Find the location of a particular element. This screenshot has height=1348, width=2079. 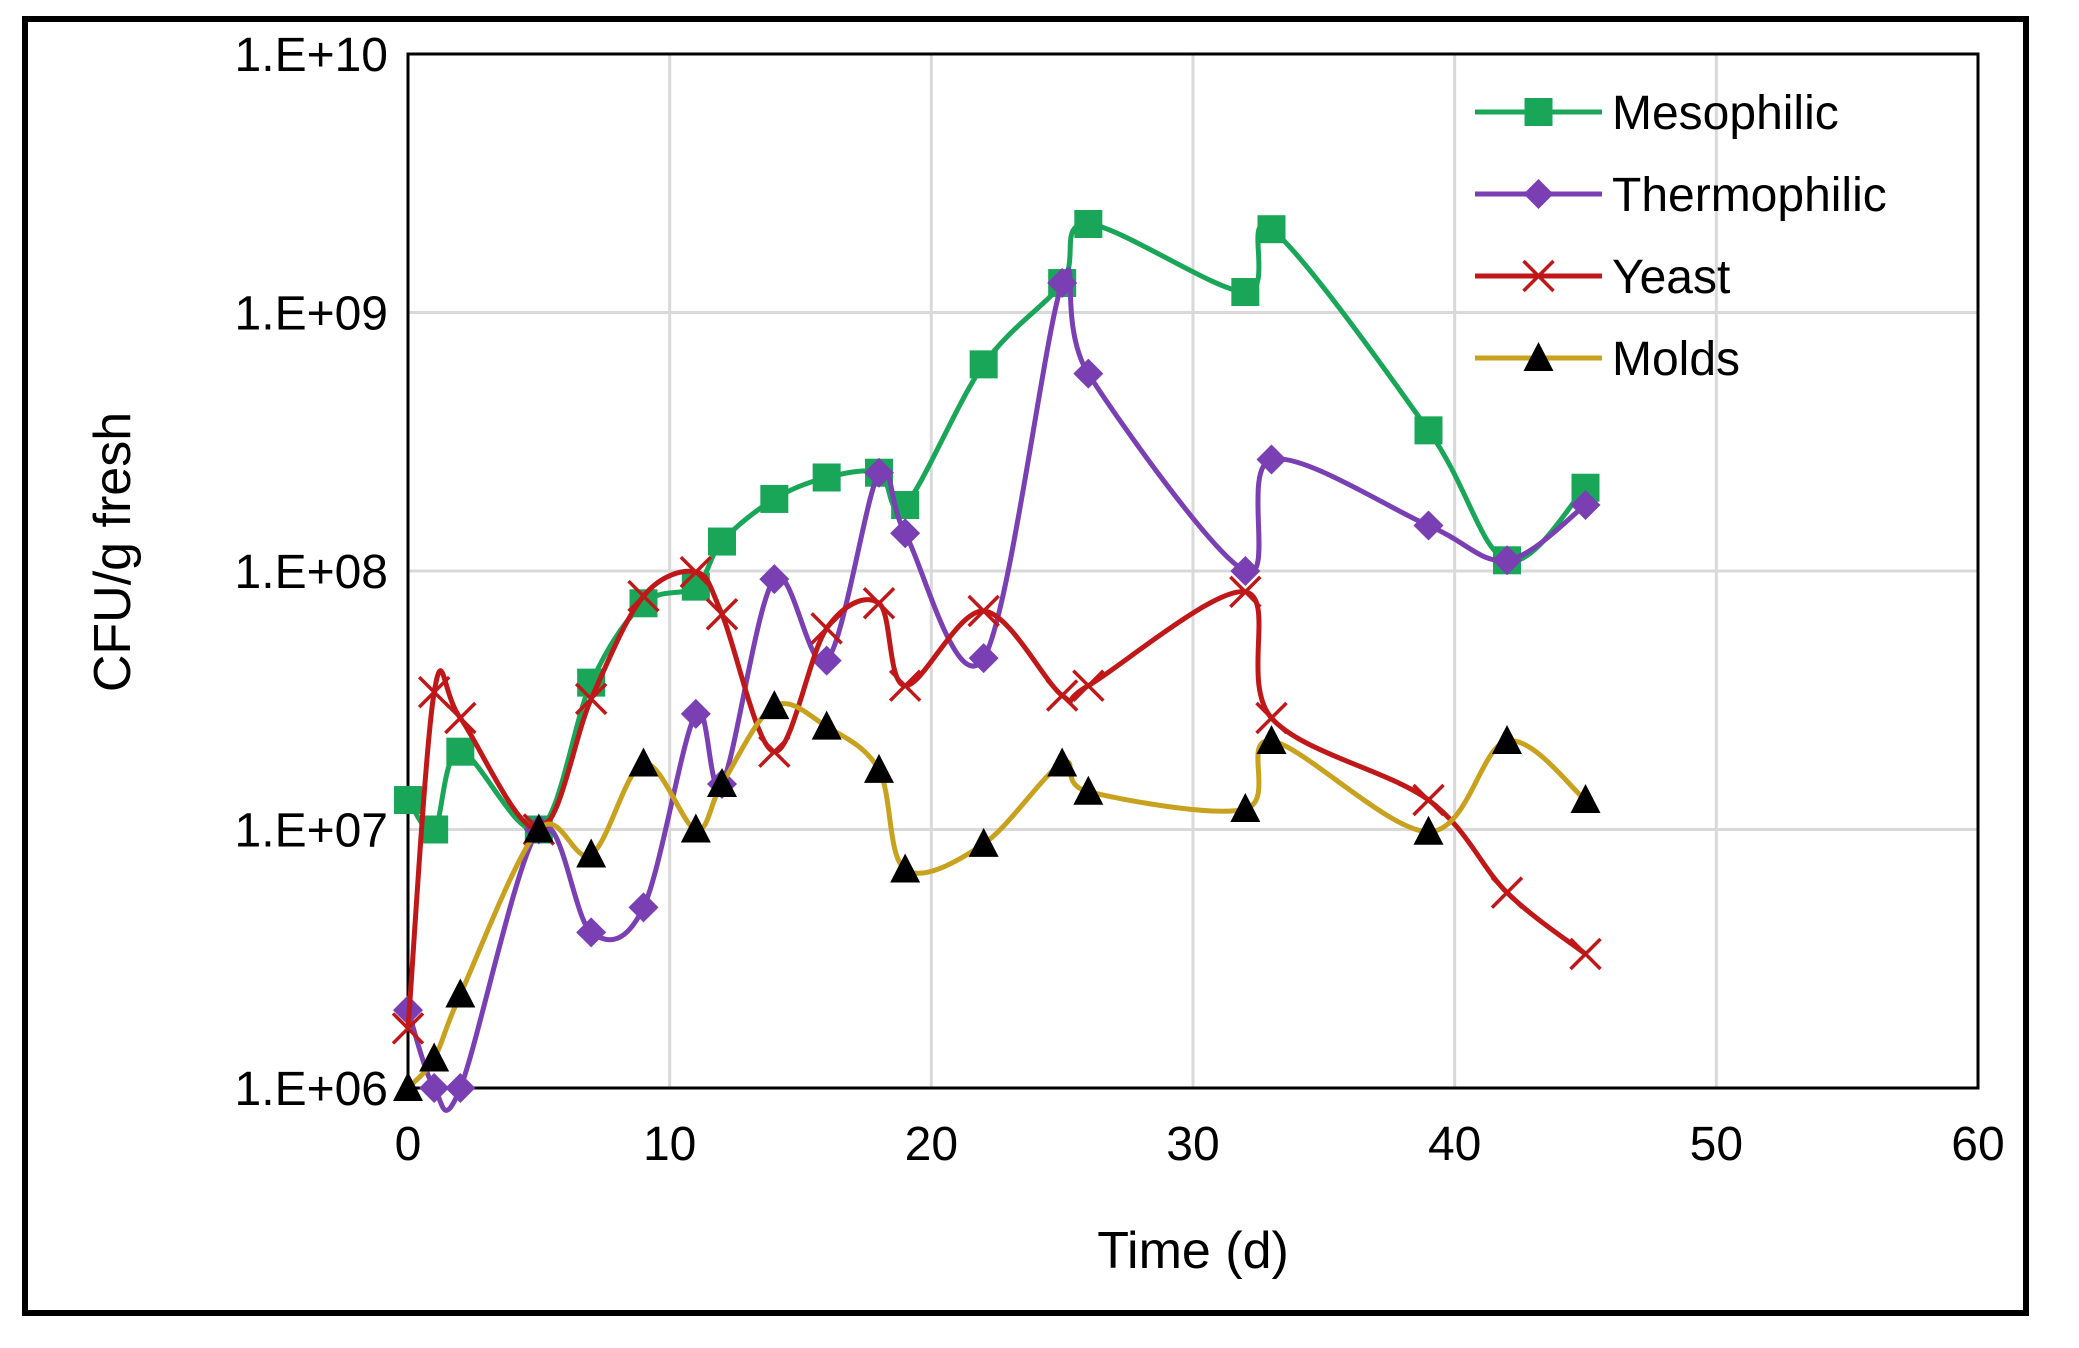

x-tick-label: 40 is located at coordinates (1454, 1144).